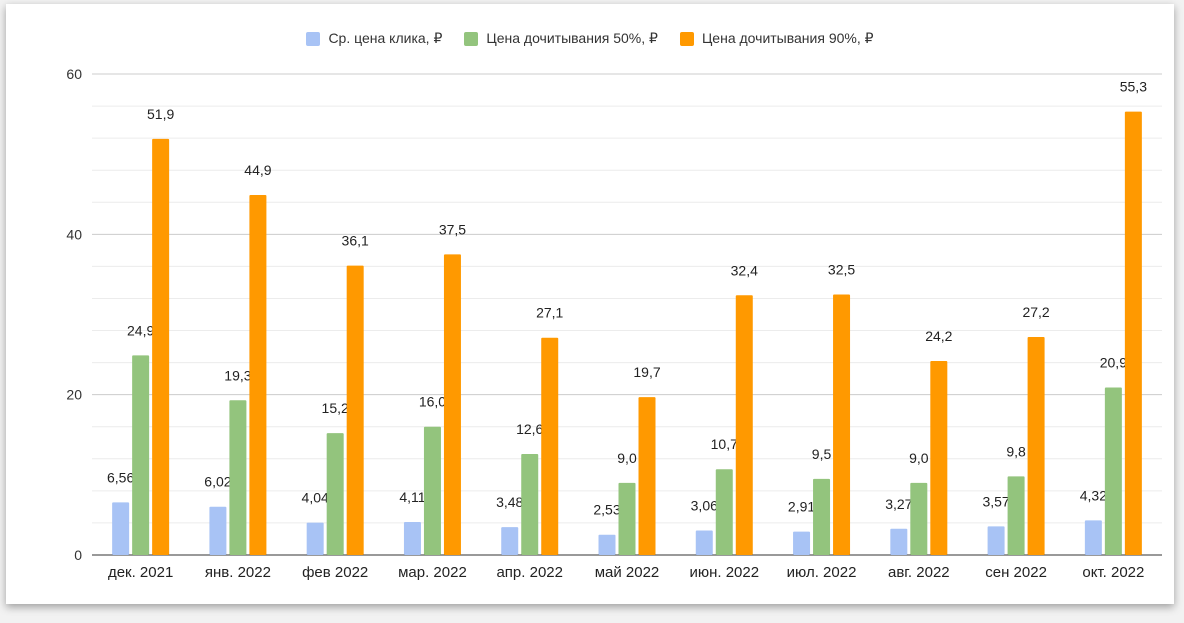 This screenshot has height=623, width=1184. What do you see at coordinates (1133, 87) in the screenshot?
I see `data-label: 55,3` at bounding box center [1133, 87].